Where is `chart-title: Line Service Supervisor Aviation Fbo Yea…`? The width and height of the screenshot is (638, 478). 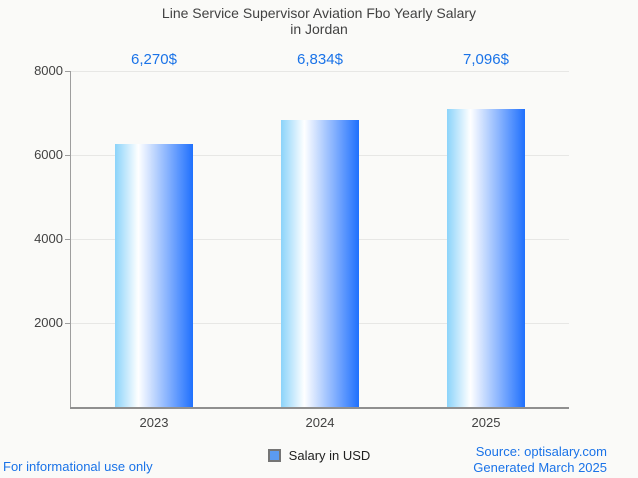
chart-title: Line Service Supervisor Aviation Fbo Yea… is located at coordinates (319, 21).